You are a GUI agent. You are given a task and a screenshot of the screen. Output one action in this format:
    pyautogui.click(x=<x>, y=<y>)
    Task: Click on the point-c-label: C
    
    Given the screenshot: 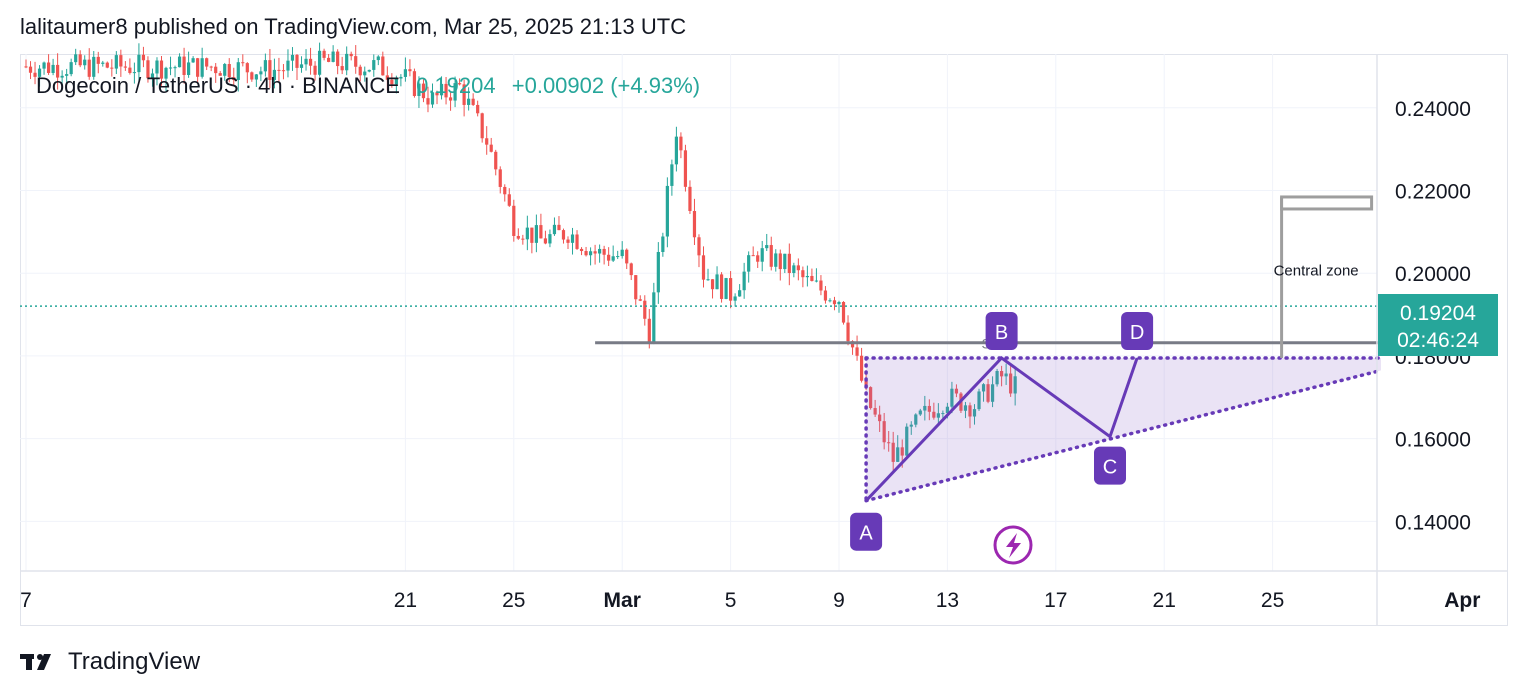 What is the action you would take?
    pyautogui.click(x=1110, y=468)
    